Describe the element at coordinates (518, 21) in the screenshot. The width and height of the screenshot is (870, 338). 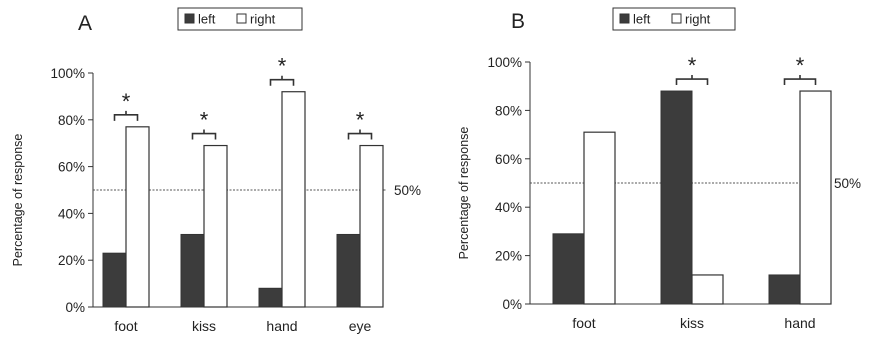
I see `panel-label: B` at that location.